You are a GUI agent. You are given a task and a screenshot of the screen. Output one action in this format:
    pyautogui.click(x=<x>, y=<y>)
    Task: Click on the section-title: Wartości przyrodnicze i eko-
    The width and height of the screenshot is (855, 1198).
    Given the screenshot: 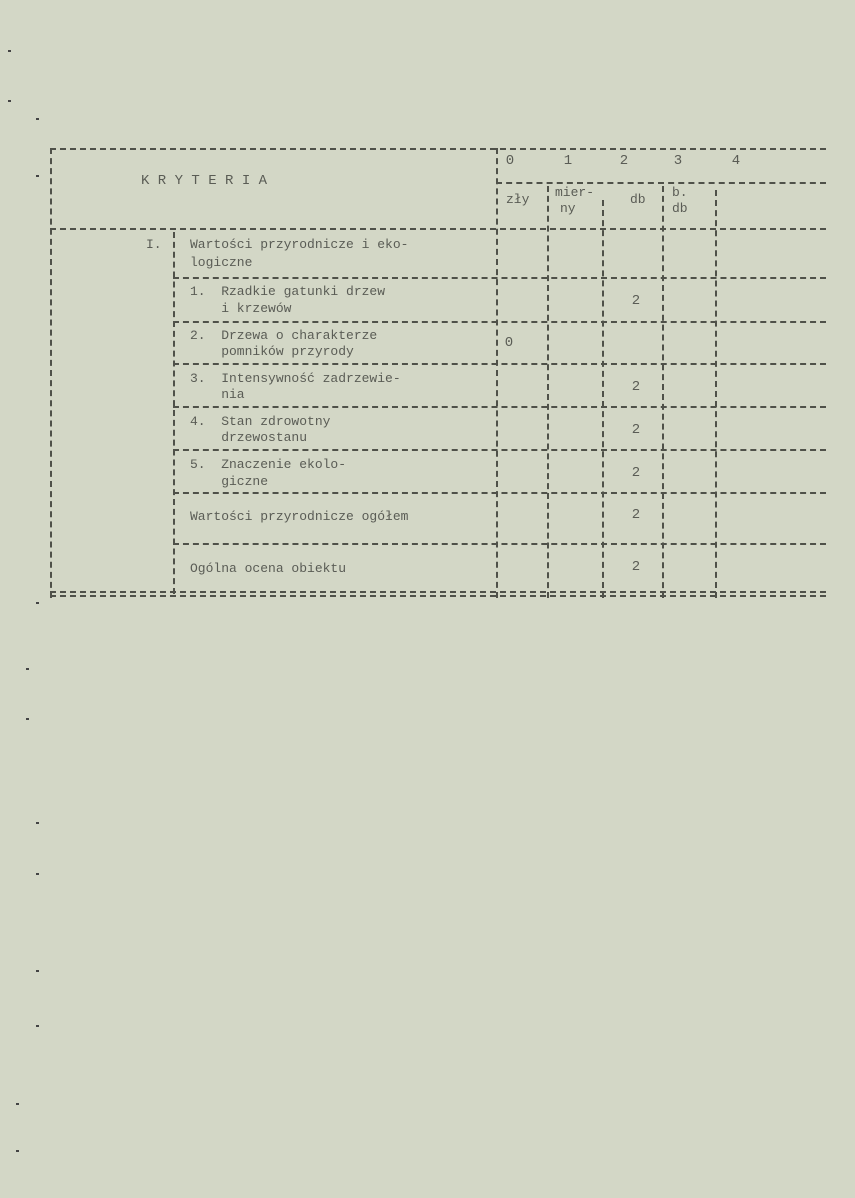 What is the action you would take?
    pyautogui.click(x=299, y=244)
    